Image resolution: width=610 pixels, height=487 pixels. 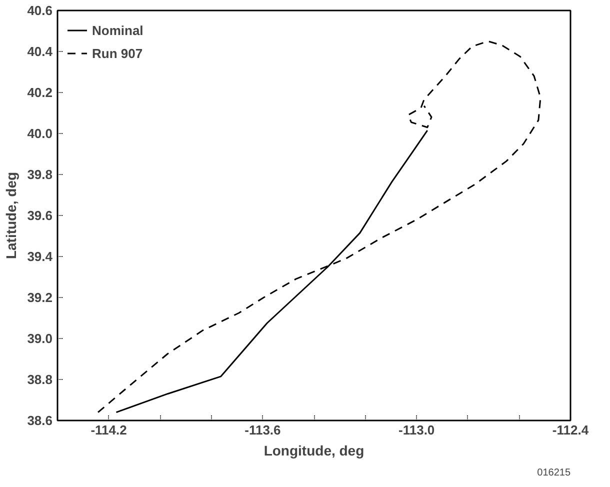 I want to click on y-tick-label: 39.6, so click(x=40, y=215).